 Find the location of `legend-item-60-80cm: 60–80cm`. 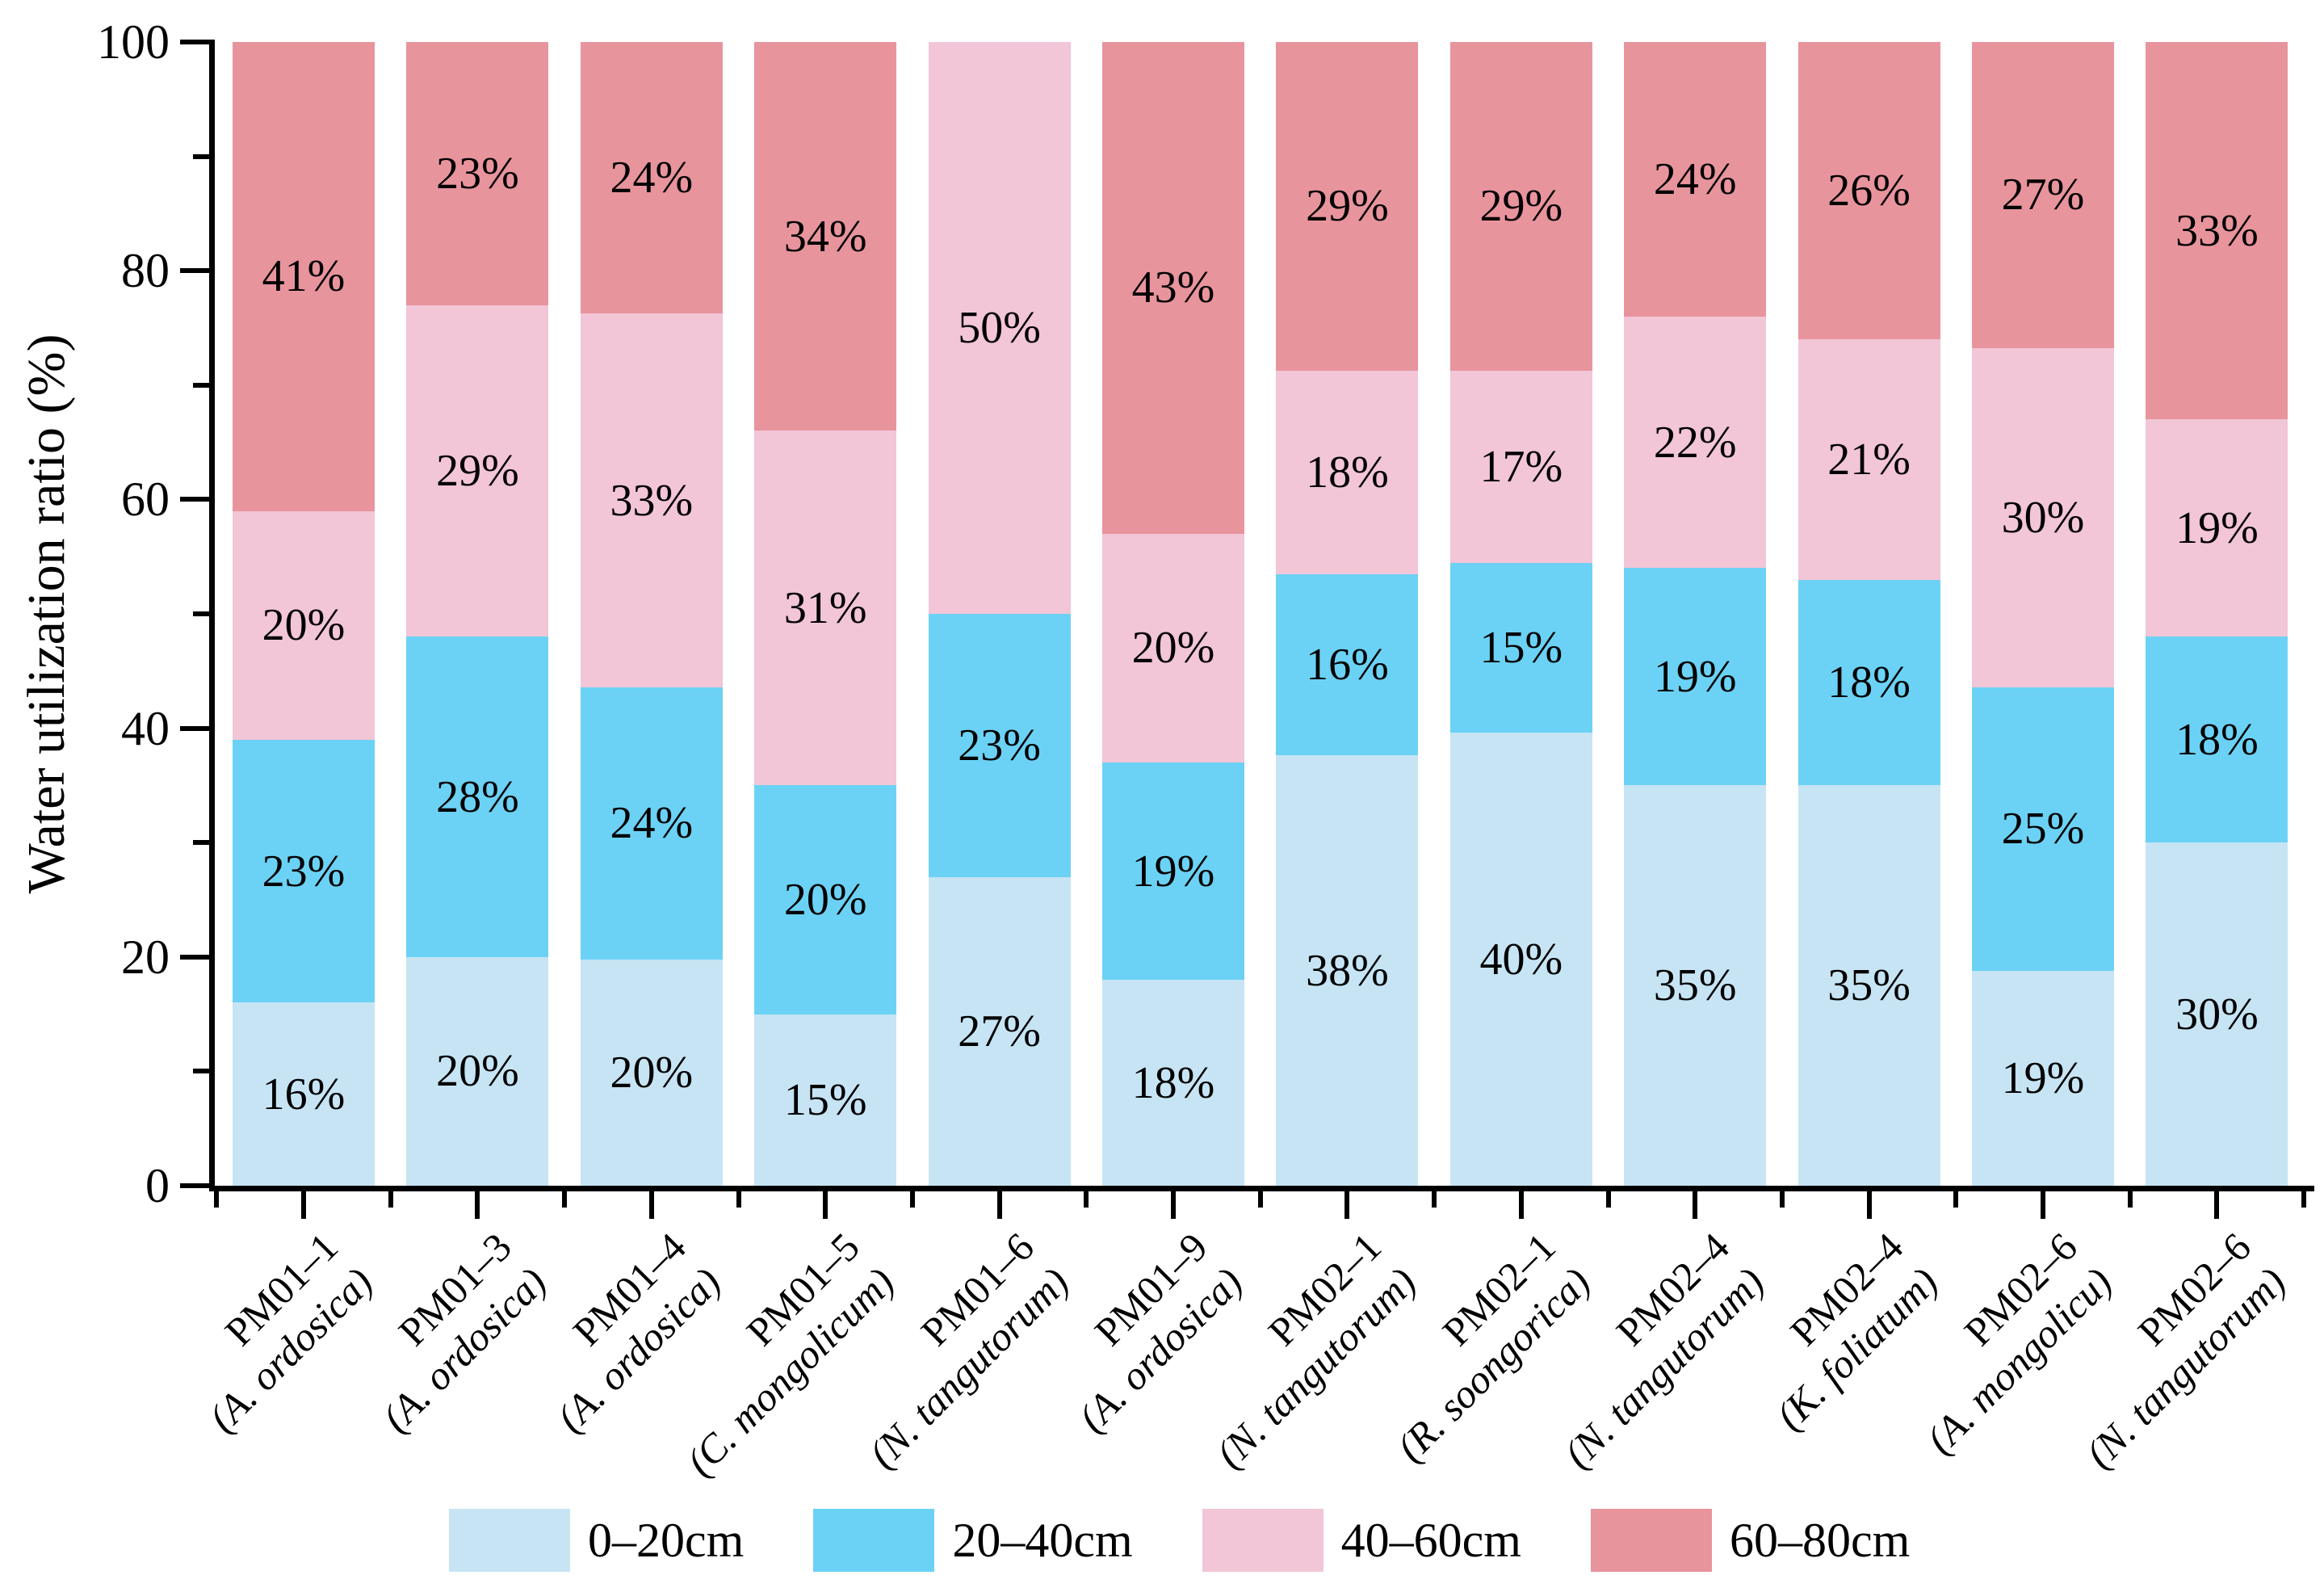

legend-item-60-80cm: 60–80cm is located at coordinates (1750, 1540).